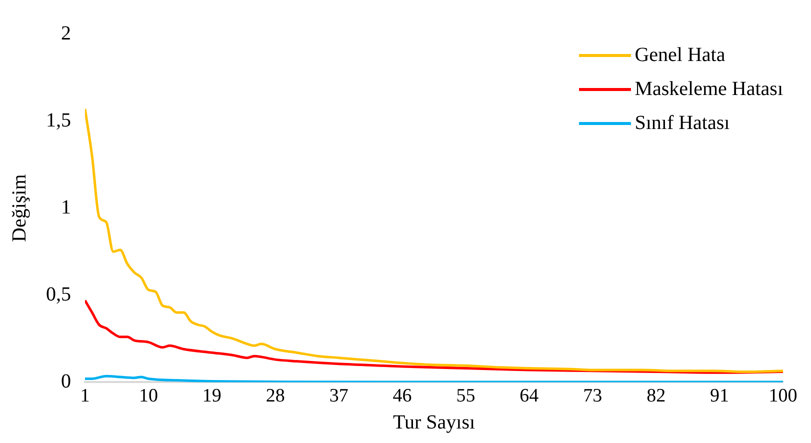 The height and width of the screenshot is (443, 811). What do you see at coordinates (66, 381) in the screenshot?
I see `y-tick-label: 0` at bounding box center [66, 381].